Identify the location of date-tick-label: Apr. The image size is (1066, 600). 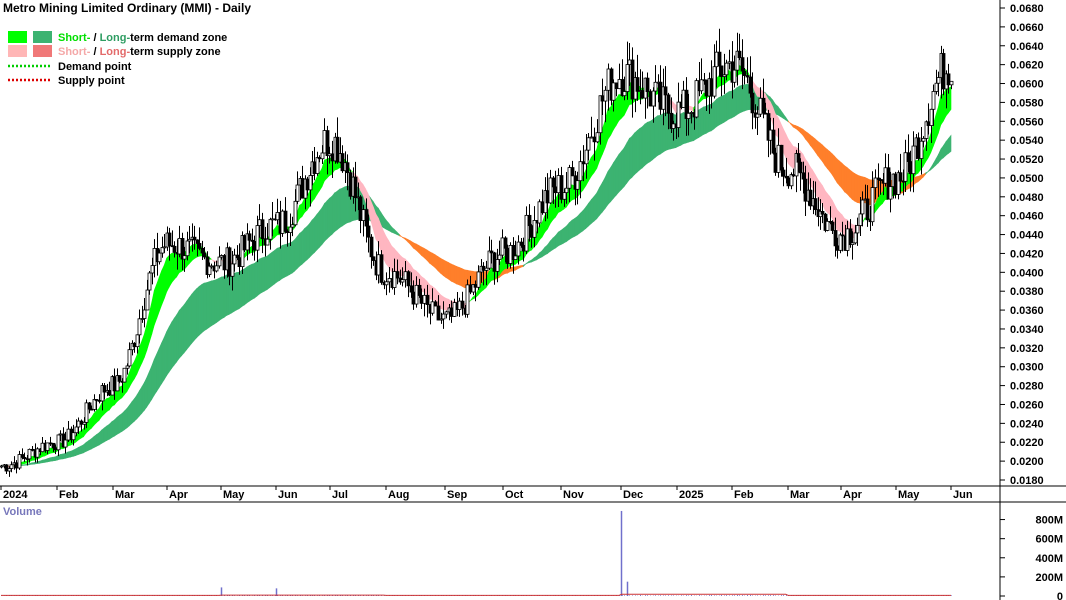
(179, 495).